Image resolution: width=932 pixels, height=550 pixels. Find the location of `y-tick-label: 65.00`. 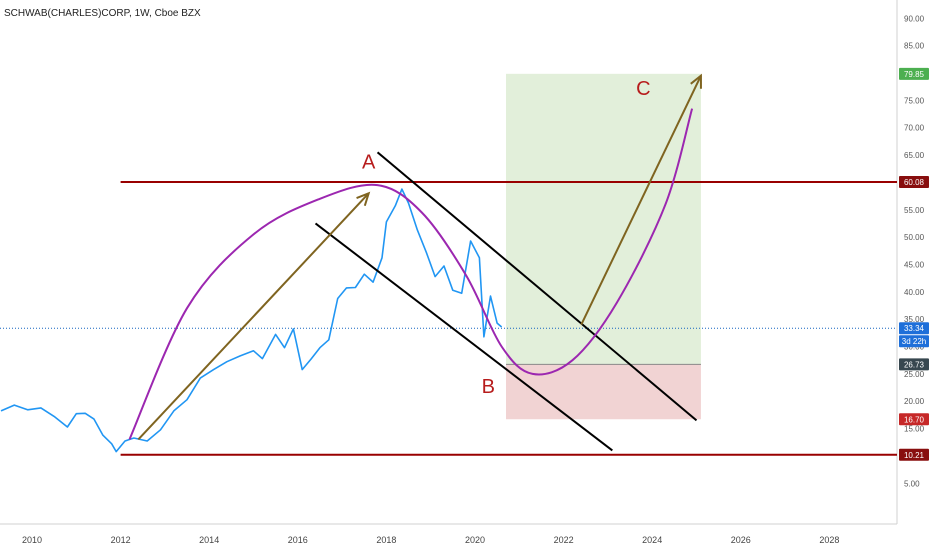

y-tick-label: 65.00 is located at coordinates (914, 155).